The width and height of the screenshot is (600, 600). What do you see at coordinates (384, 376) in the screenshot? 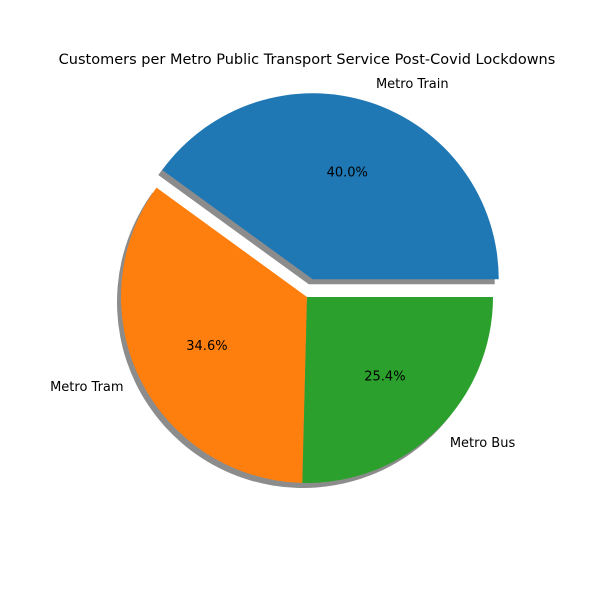
I see `percent-label-metro-bus: 25.4%` at bounding box center [384, 376].